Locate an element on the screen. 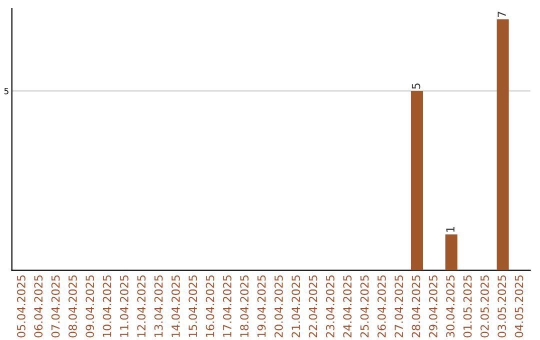 This screenshot has width=540, height=340. x-tick-label: 06.04.2025 is located at coordinates (38, 306).